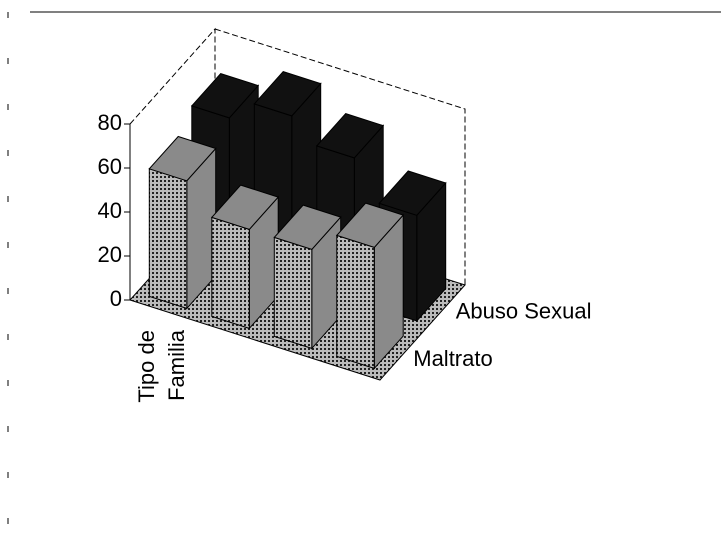 This screenshot has height=539, width=721. What do you see at coordinates (110, 122) in the screenshot?
I see `y-tick-label: 80` at bounding box center [110, 122].